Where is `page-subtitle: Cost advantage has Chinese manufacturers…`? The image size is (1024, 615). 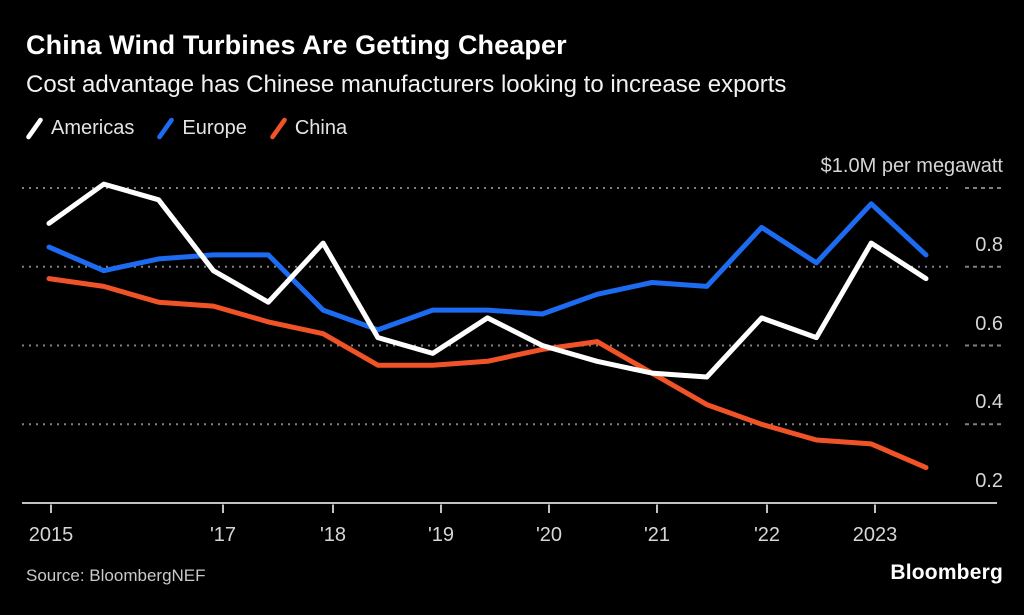
page-subtitle: Cost advantage has Chinese manufacturers… is located at coordinates (406, 84).